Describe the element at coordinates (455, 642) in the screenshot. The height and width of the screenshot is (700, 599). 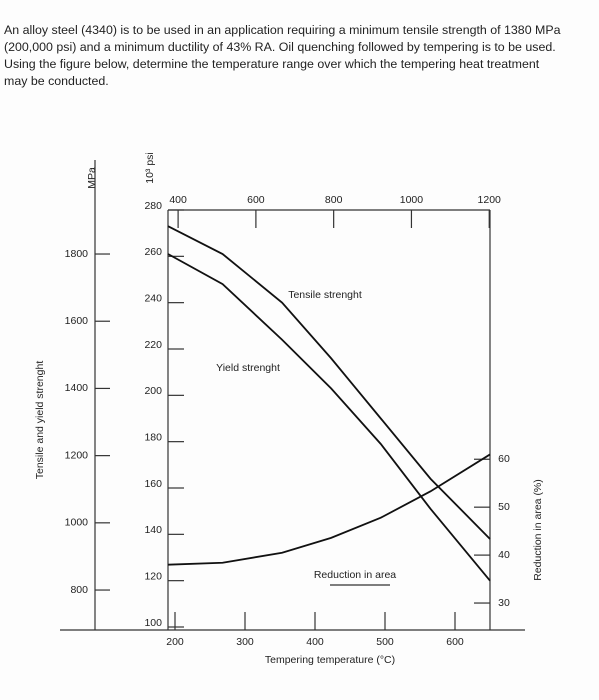
I see `x-tick-label: 600` at that location.